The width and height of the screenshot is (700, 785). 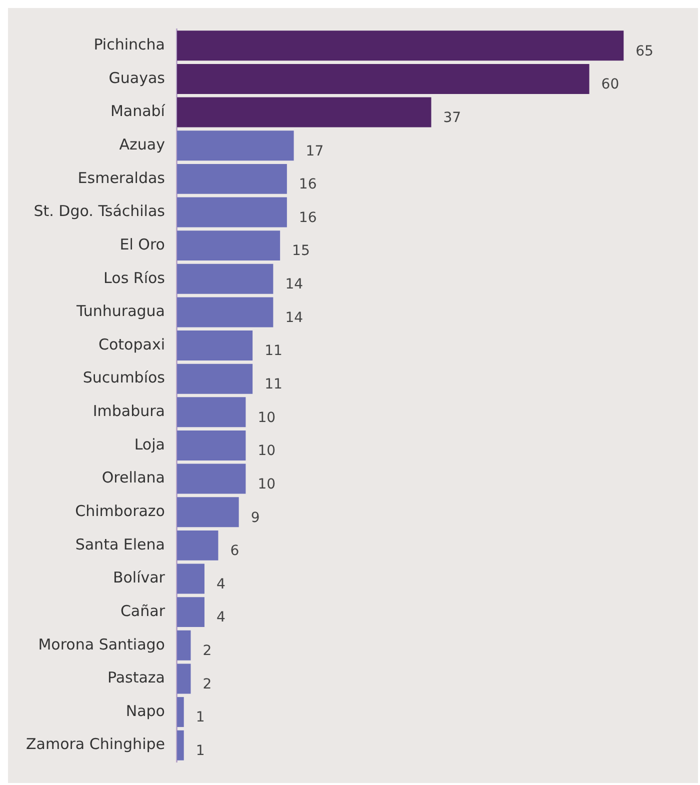 What do you see at coordinates (610, 84) in the screenshot?
I see `data-label: 60` at bounding box center [610, 84].